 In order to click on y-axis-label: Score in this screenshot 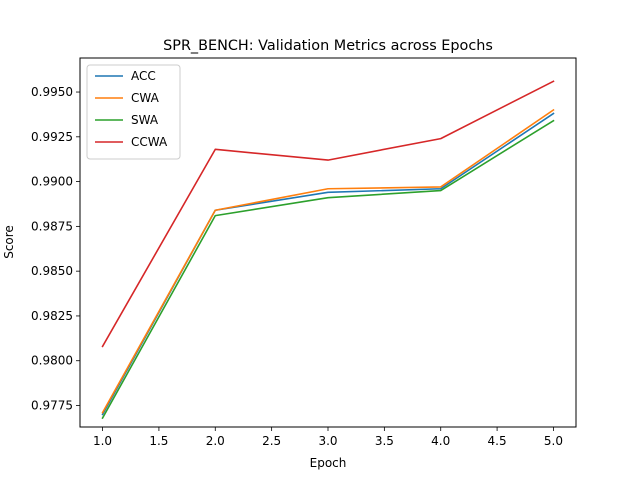, I will do `click(9, 242)`.